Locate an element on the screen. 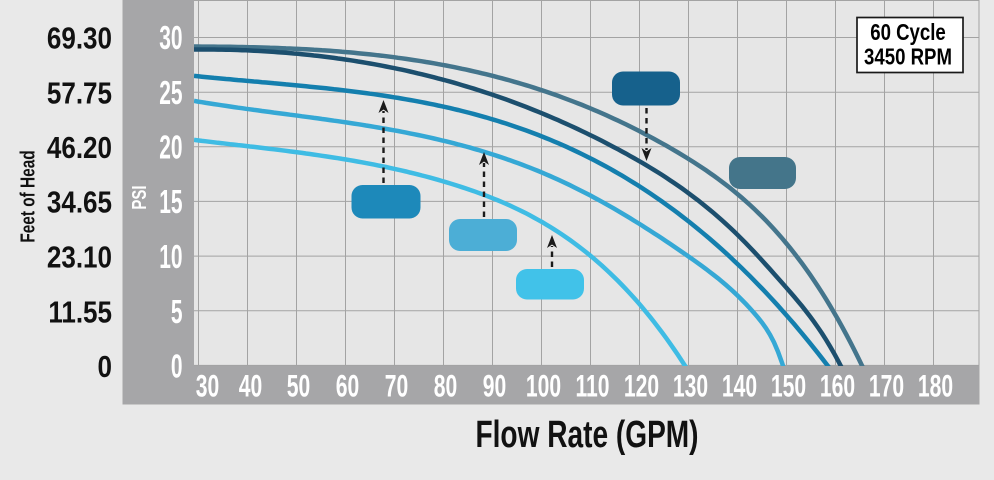  svg-text: 3450 RPM is located at coordinates (908, 57).